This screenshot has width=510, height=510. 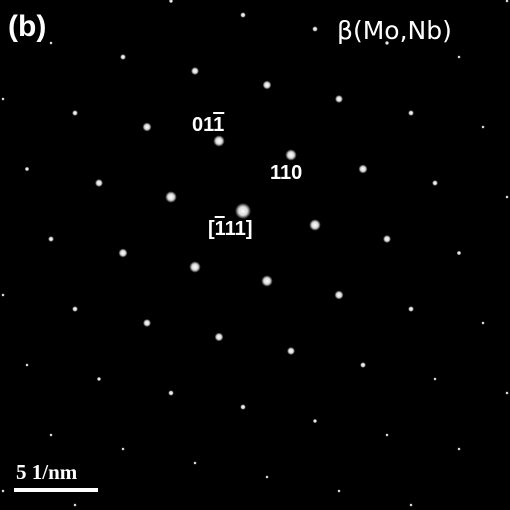 I want to click on scale-bar, so click(x=56, y=490).